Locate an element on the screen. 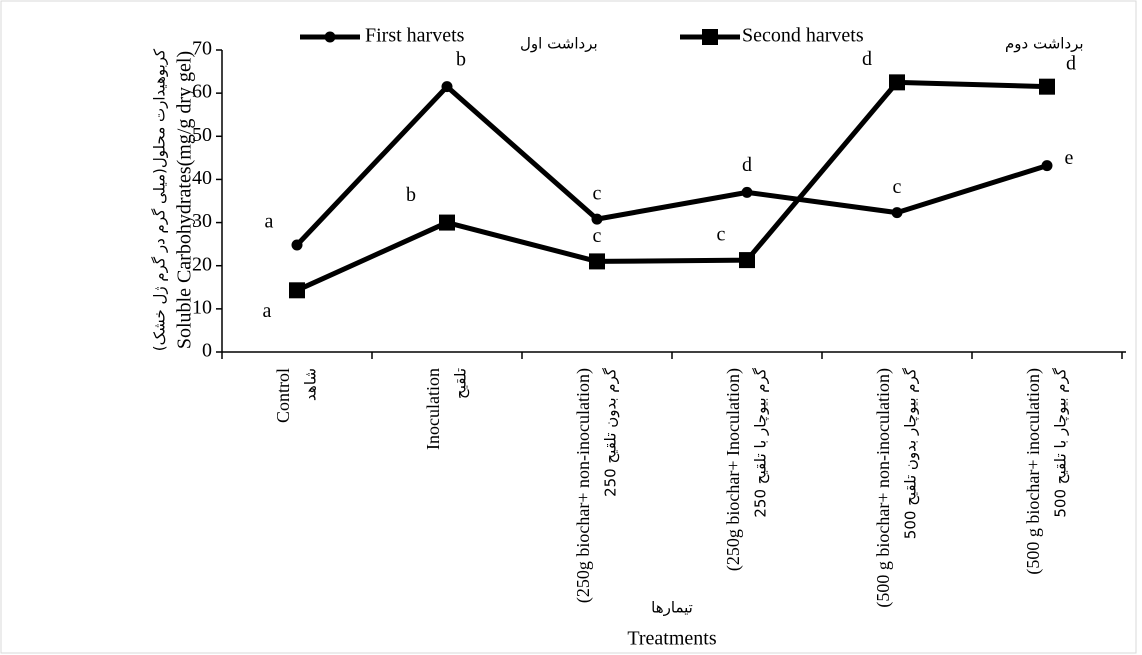  y-axis-title: Soluble Carbohydrates(mg/g dry gel) is located at coordinates (185, 200).